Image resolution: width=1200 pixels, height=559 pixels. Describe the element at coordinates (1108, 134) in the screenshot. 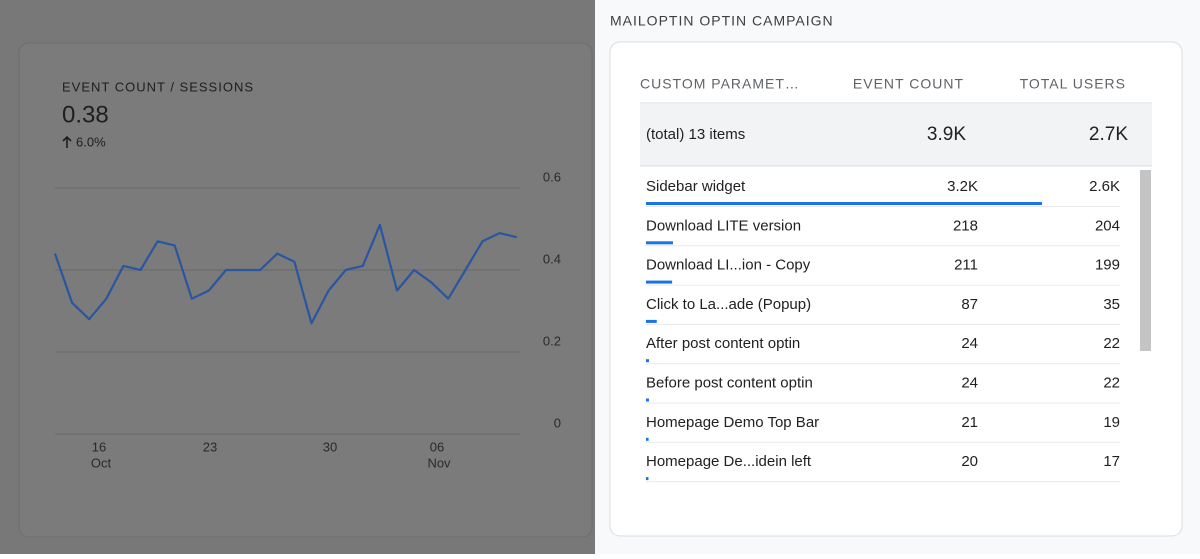

I see `total-users: 2.7K` at that location.